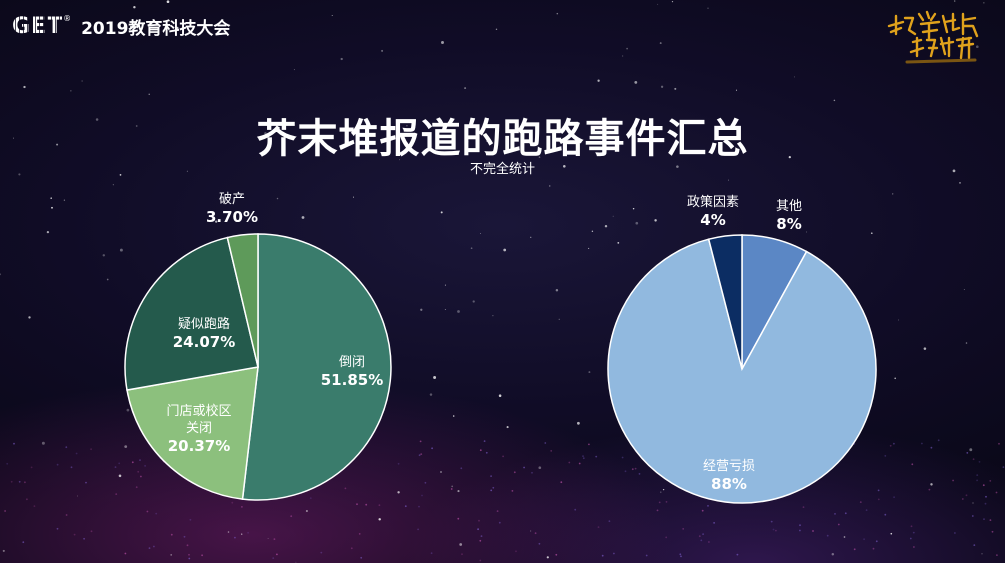  I want to click on pie1-label-bankrupt: 破产3.70%, so click(232, 209).